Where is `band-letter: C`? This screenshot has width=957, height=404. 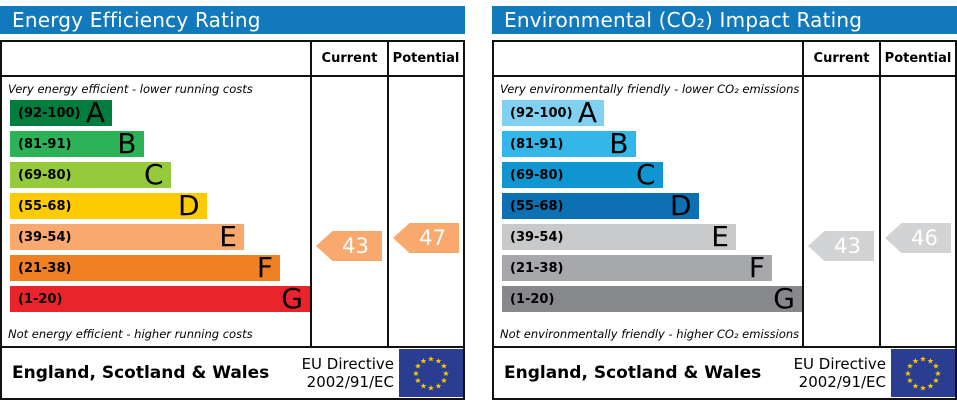
band-letter: C is located at coordinates (153, 174).